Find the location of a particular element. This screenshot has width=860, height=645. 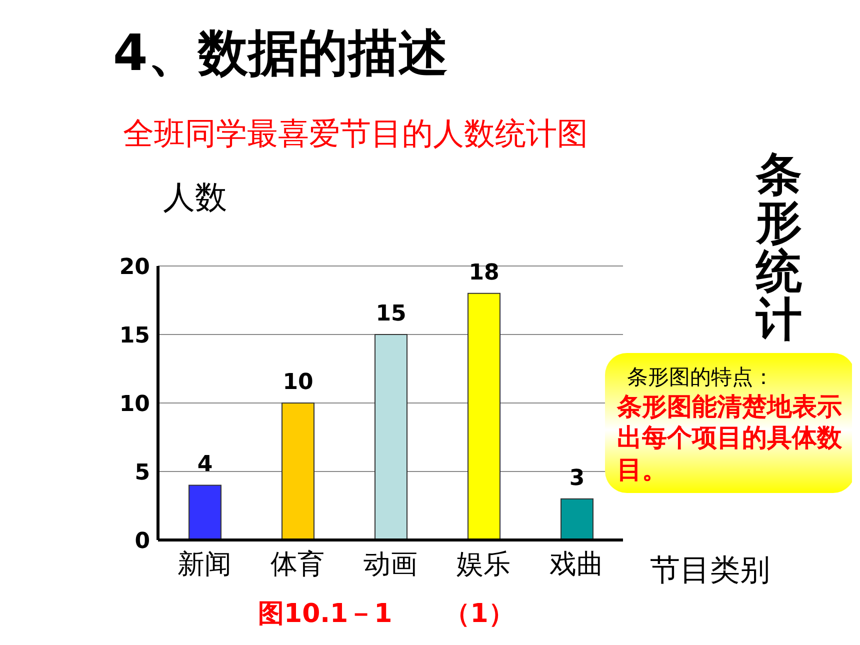

x-tick-label: 娱乐 is located at coordinates (483, 564).